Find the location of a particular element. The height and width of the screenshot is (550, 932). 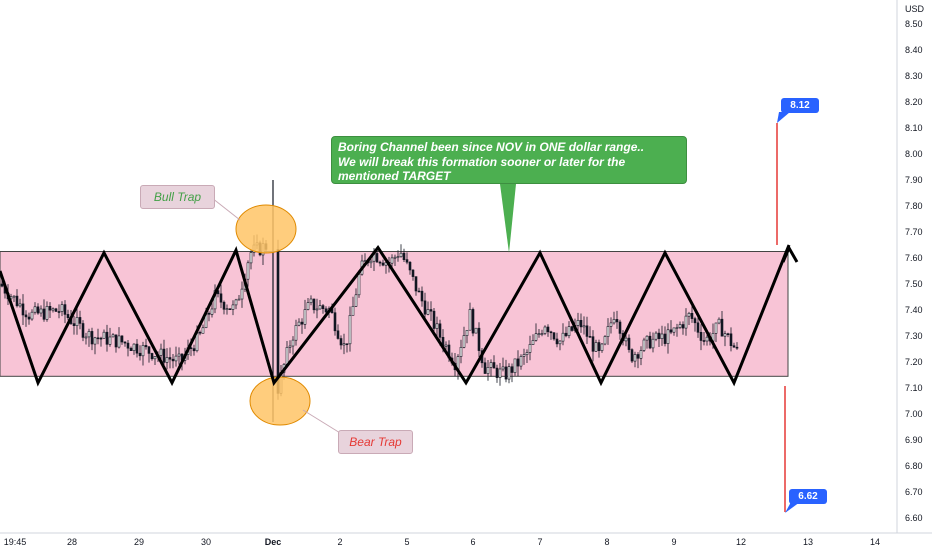

price-tick-label: 7.70 is located at coordinates (914, 232).